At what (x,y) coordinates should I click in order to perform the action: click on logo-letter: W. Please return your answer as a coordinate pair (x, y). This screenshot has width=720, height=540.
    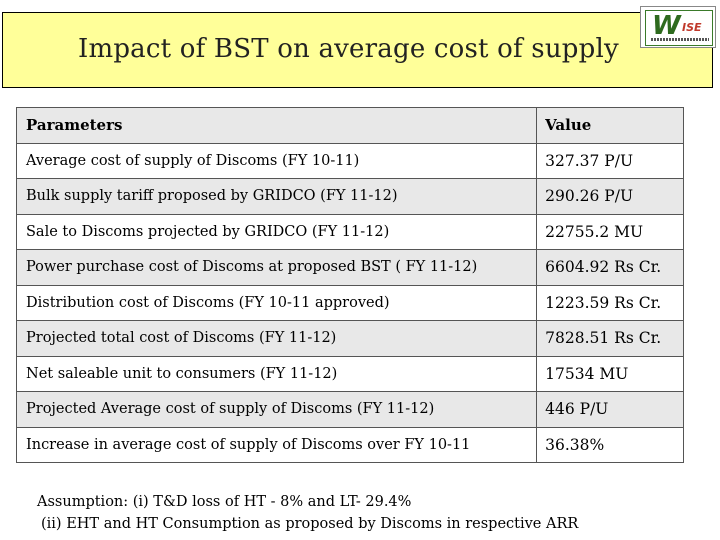
    Looking at the image, I should click on (666, 26).